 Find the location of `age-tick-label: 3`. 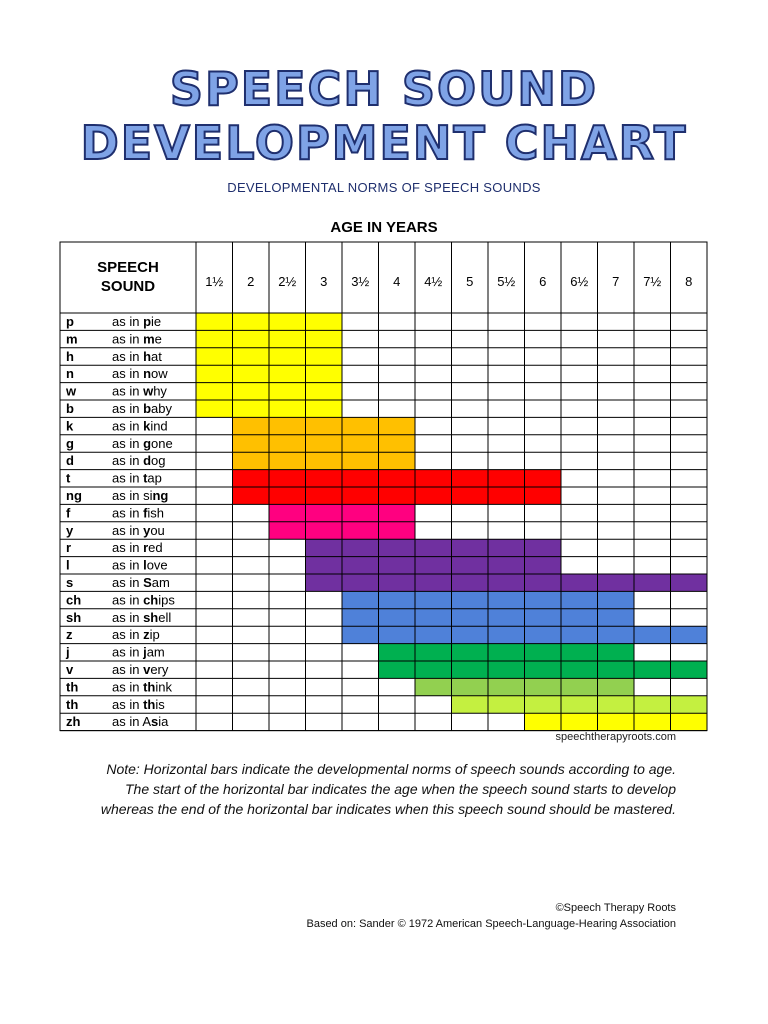

age-tick-label: 3 is located at coordinates (323, 281).